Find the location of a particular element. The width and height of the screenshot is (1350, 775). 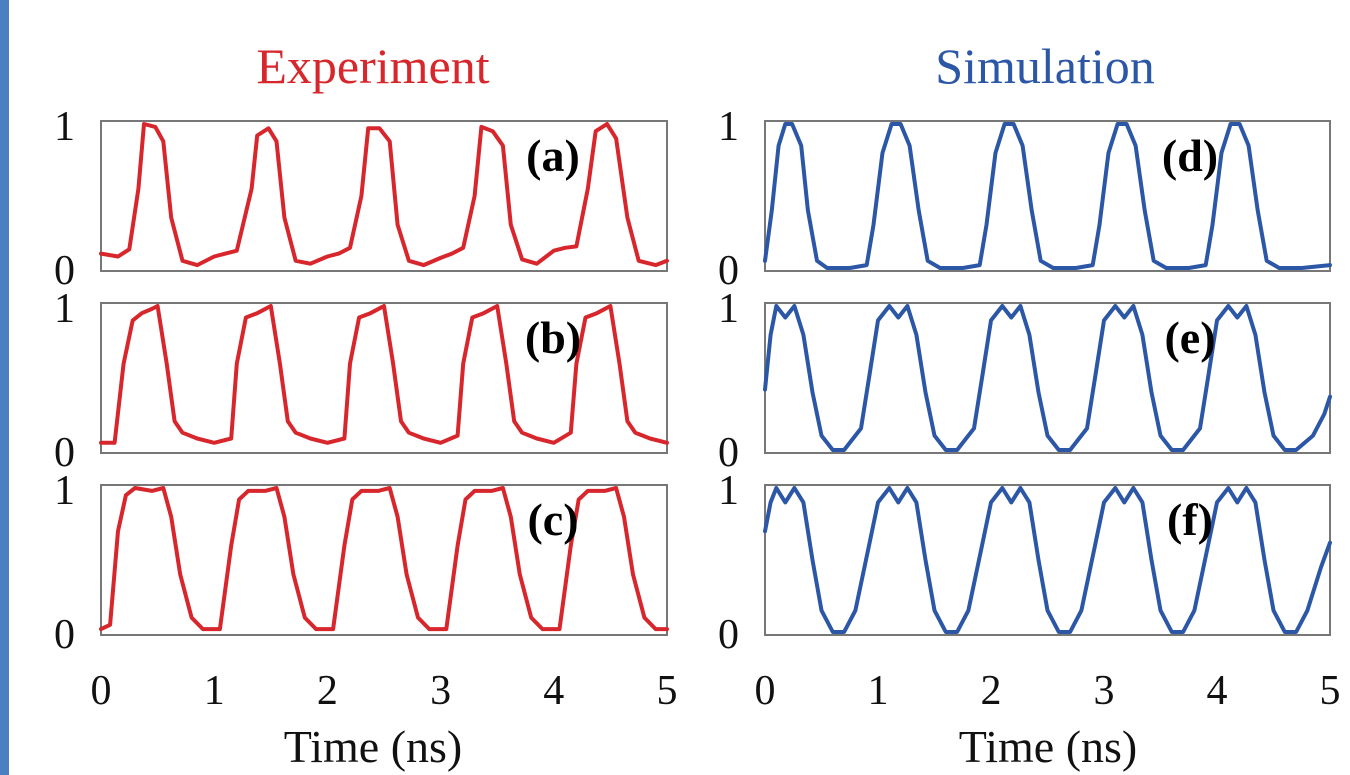

panel-label-d: (d) is located at coordinates (1190, 155).